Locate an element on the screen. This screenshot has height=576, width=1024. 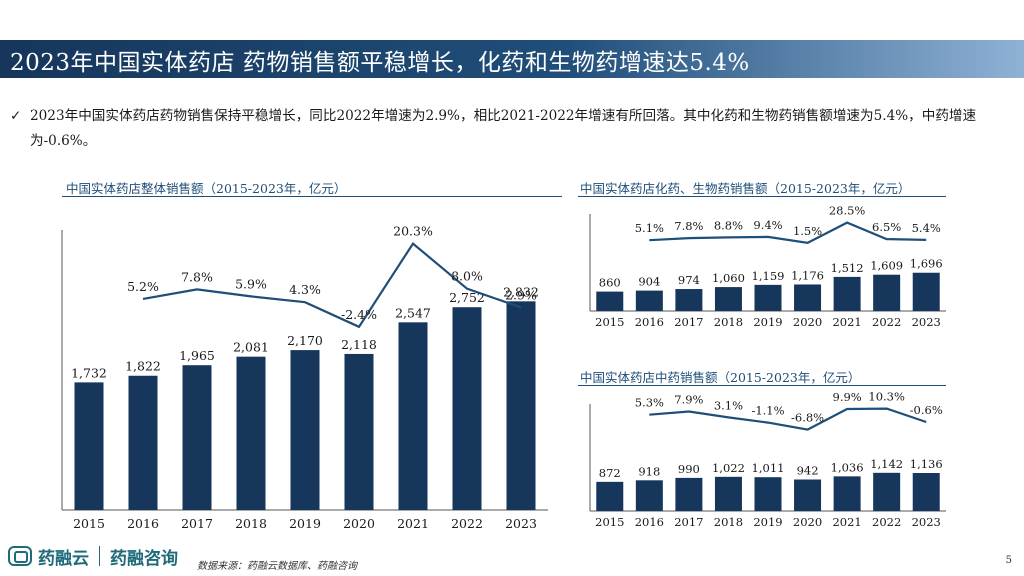
logo-divider is located at coordinates (99, 556).